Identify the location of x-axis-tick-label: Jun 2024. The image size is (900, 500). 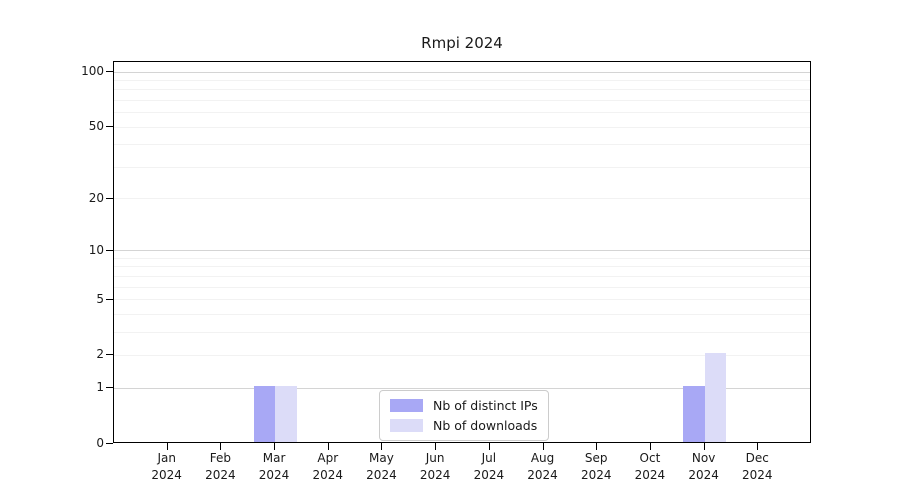
(435, 466).